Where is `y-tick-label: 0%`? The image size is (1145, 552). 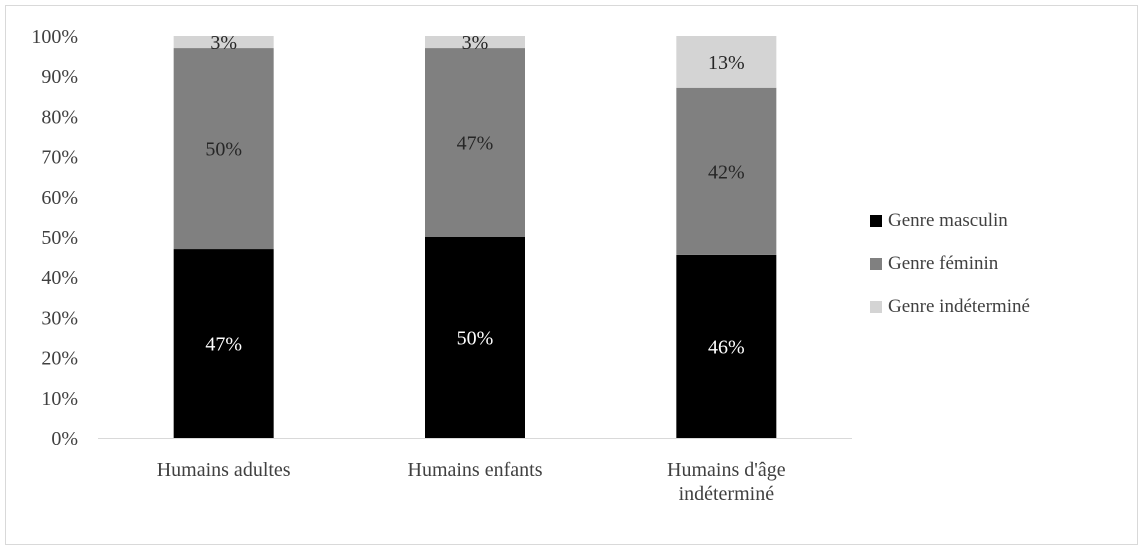 y-tick-label: 0% is located at coordinates (64, 439).